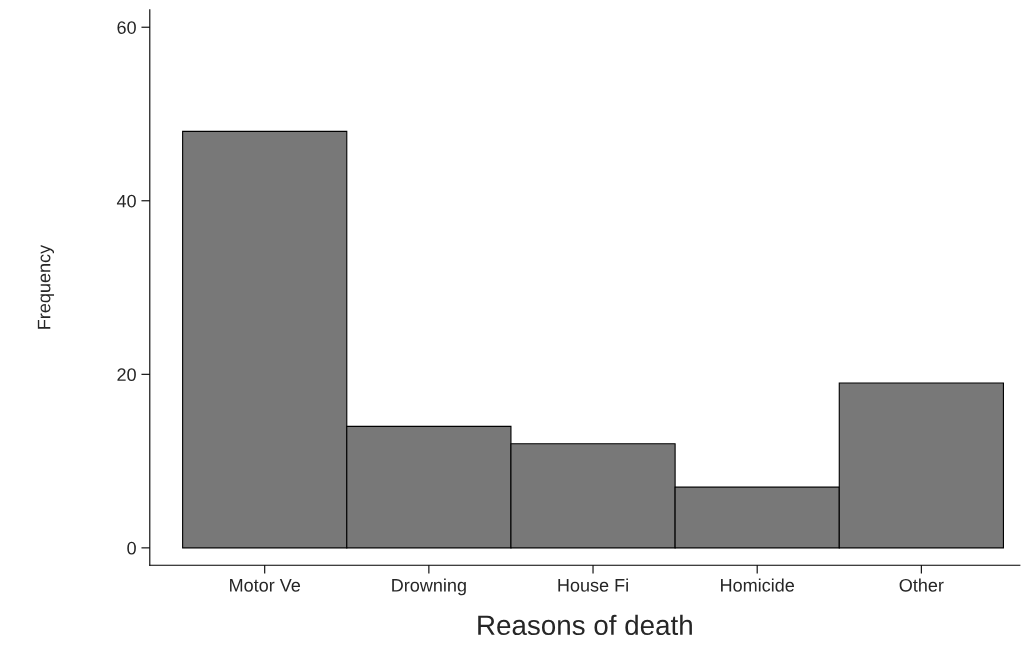 The height and width of the screenshot is (658, 1026). Describe the element at coordinates (126, 27) in the screenshot. I see `y-tick-label: 60` at that location.